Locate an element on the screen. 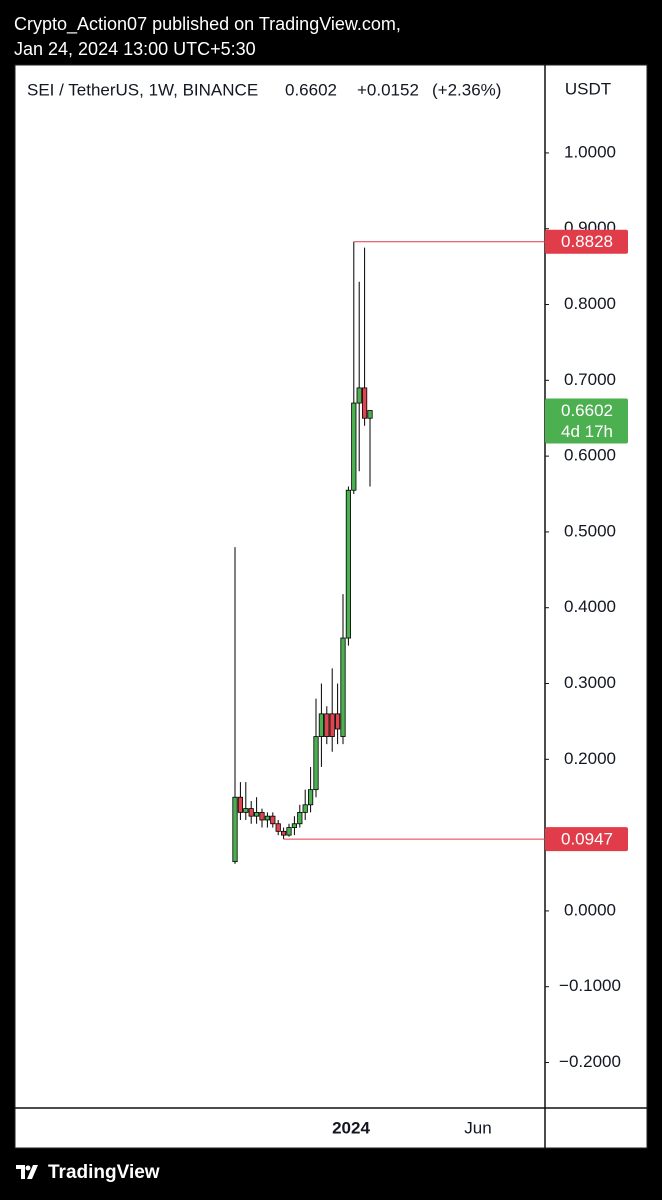  legend-change-pct: (+2.36%) is located at coordinates (466, 89).